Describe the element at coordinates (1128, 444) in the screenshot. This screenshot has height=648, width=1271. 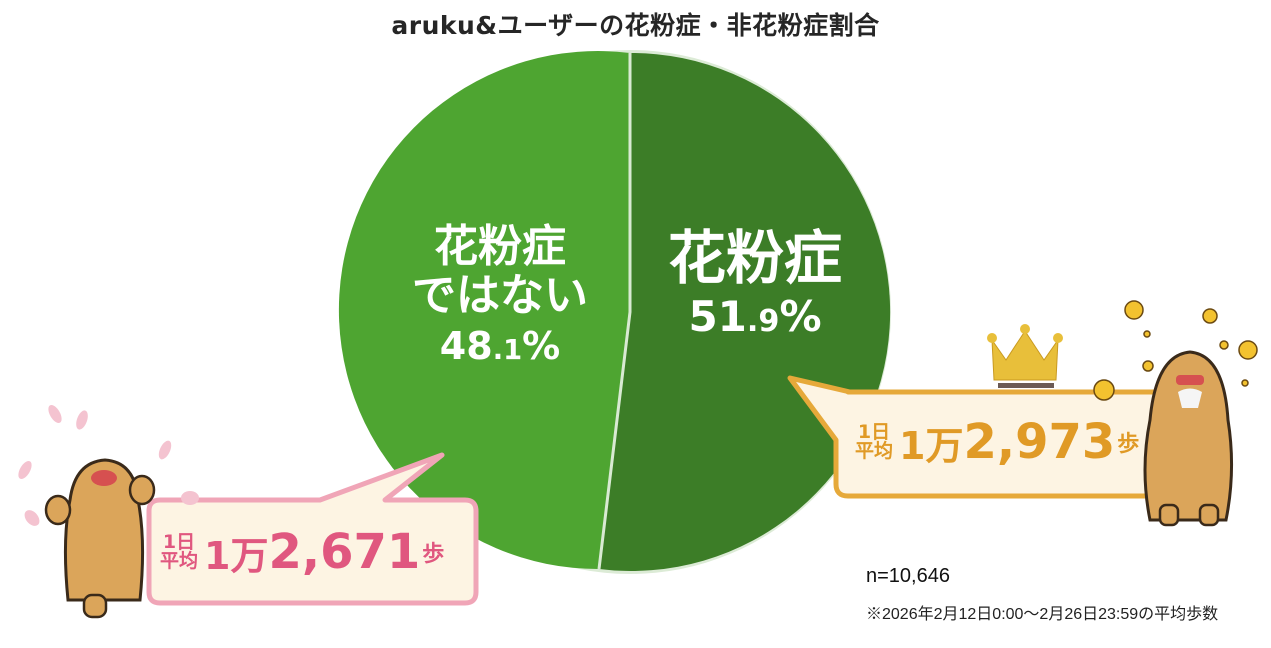
I see `gold-bubble-unit: 歩` at that location.